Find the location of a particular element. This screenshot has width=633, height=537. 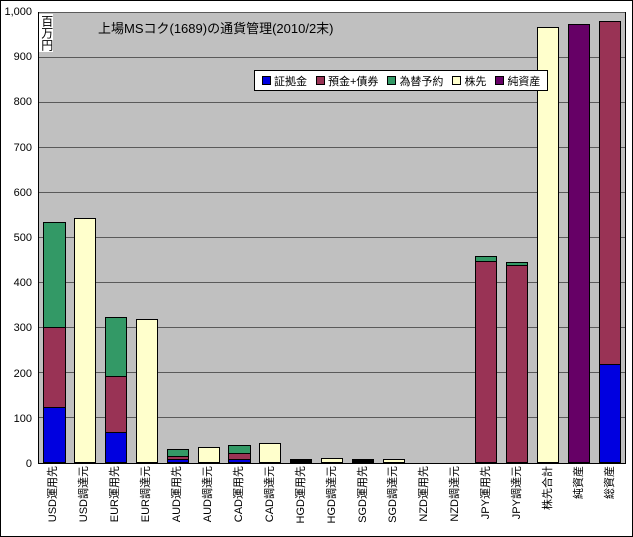

y-tick-label: 800 is located at coordinates (22, 102).